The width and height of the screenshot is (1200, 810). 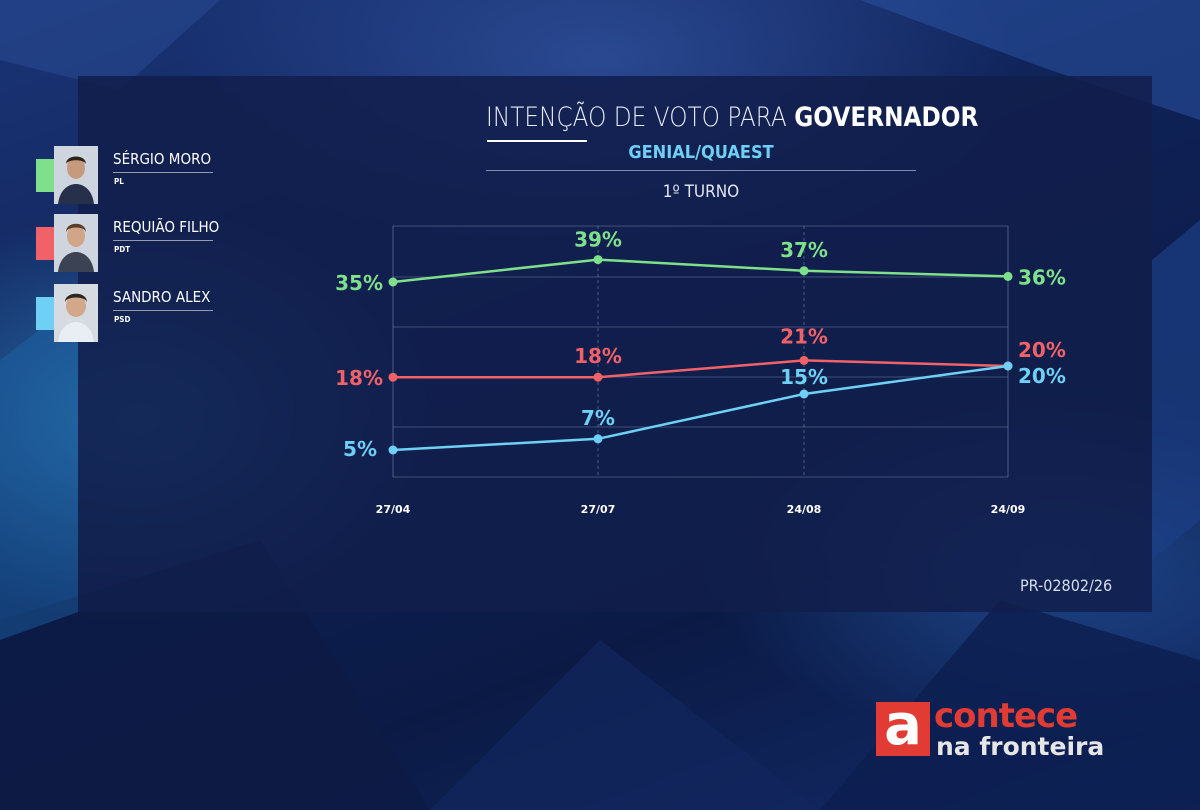 What do you see at coordinates (166, 227) in the screenshot?
I see `legend-name: REQUIÃO FILHO` at bounding box center [166, 227].